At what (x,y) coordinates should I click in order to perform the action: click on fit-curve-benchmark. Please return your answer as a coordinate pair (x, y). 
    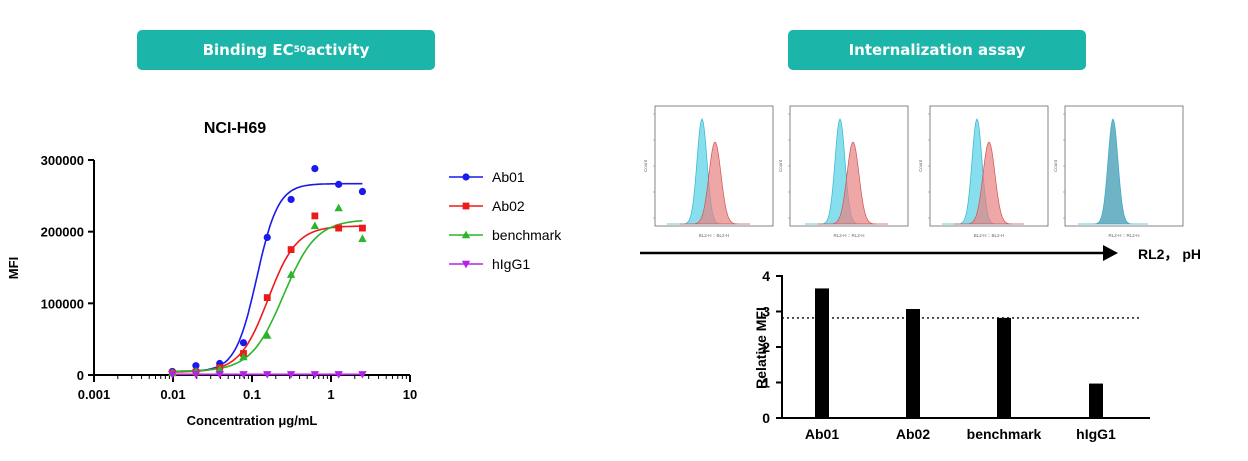
    Looking at the image, I should click on (267, 295).